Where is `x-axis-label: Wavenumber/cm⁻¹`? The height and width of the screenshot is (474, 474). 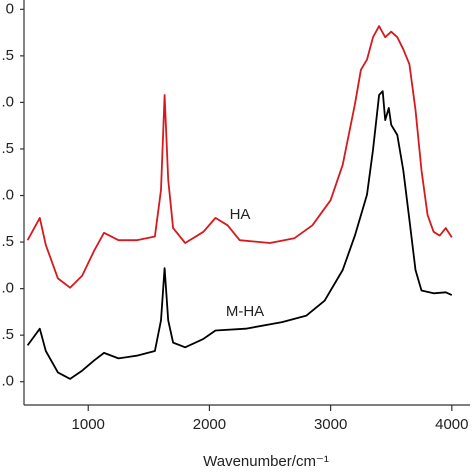
x-axis-label: Wavenumber/cm⁻¹ is located at coordinates (266, 461).